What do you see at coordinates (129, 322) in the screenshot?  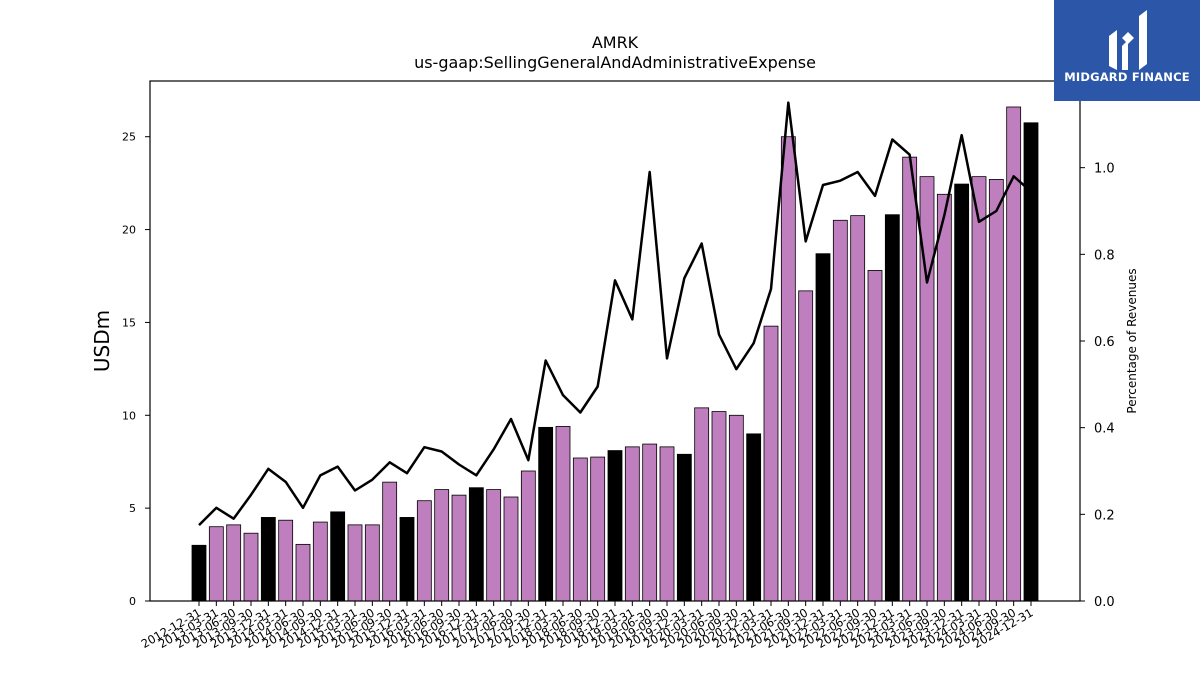 I see `y-tick-label: 15` at bounding box center [129, 322].